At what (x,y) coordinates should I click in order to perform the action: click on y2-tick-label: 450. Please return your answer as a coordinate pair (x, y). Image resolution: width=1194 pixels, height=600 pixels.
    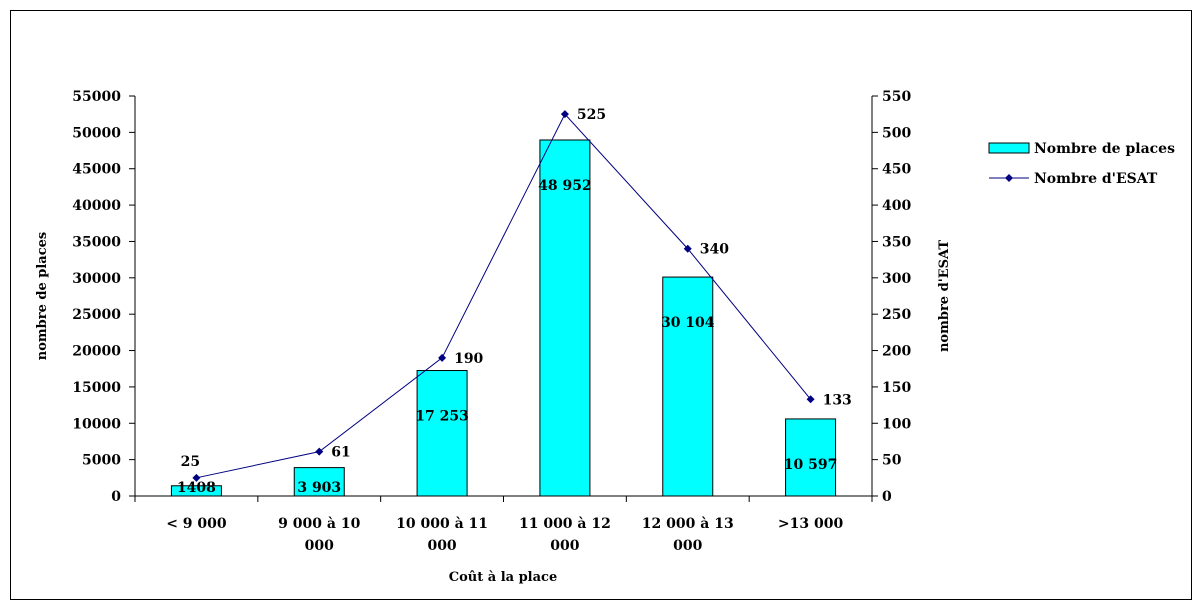
    Looking at the image, I should click on (896, 170).